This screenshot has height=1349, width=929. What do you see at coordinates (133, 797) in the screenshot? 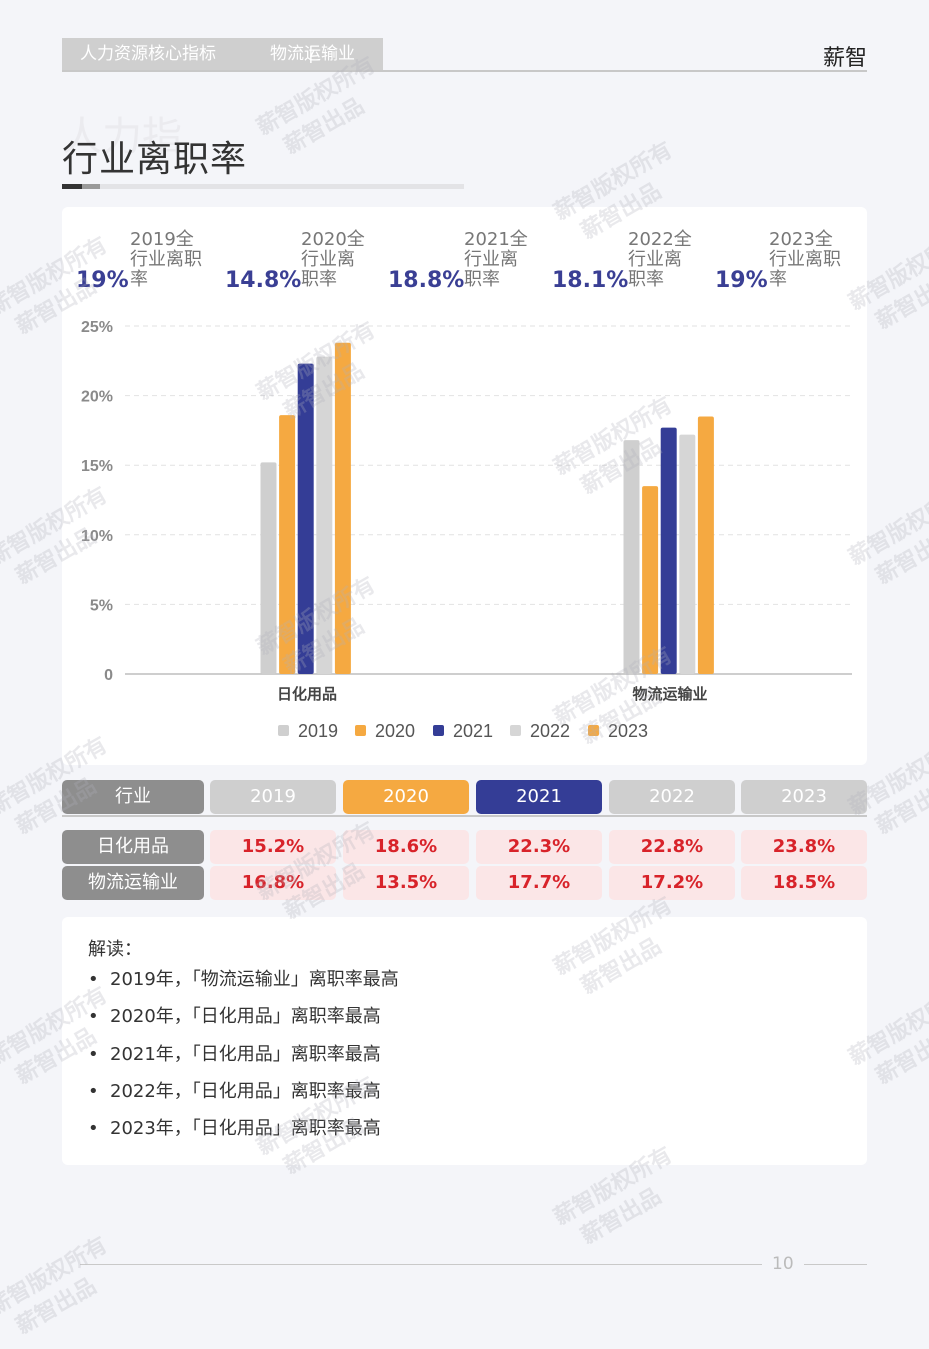
I see `table-header-industry: 行业` at bounding box center [133, 797].